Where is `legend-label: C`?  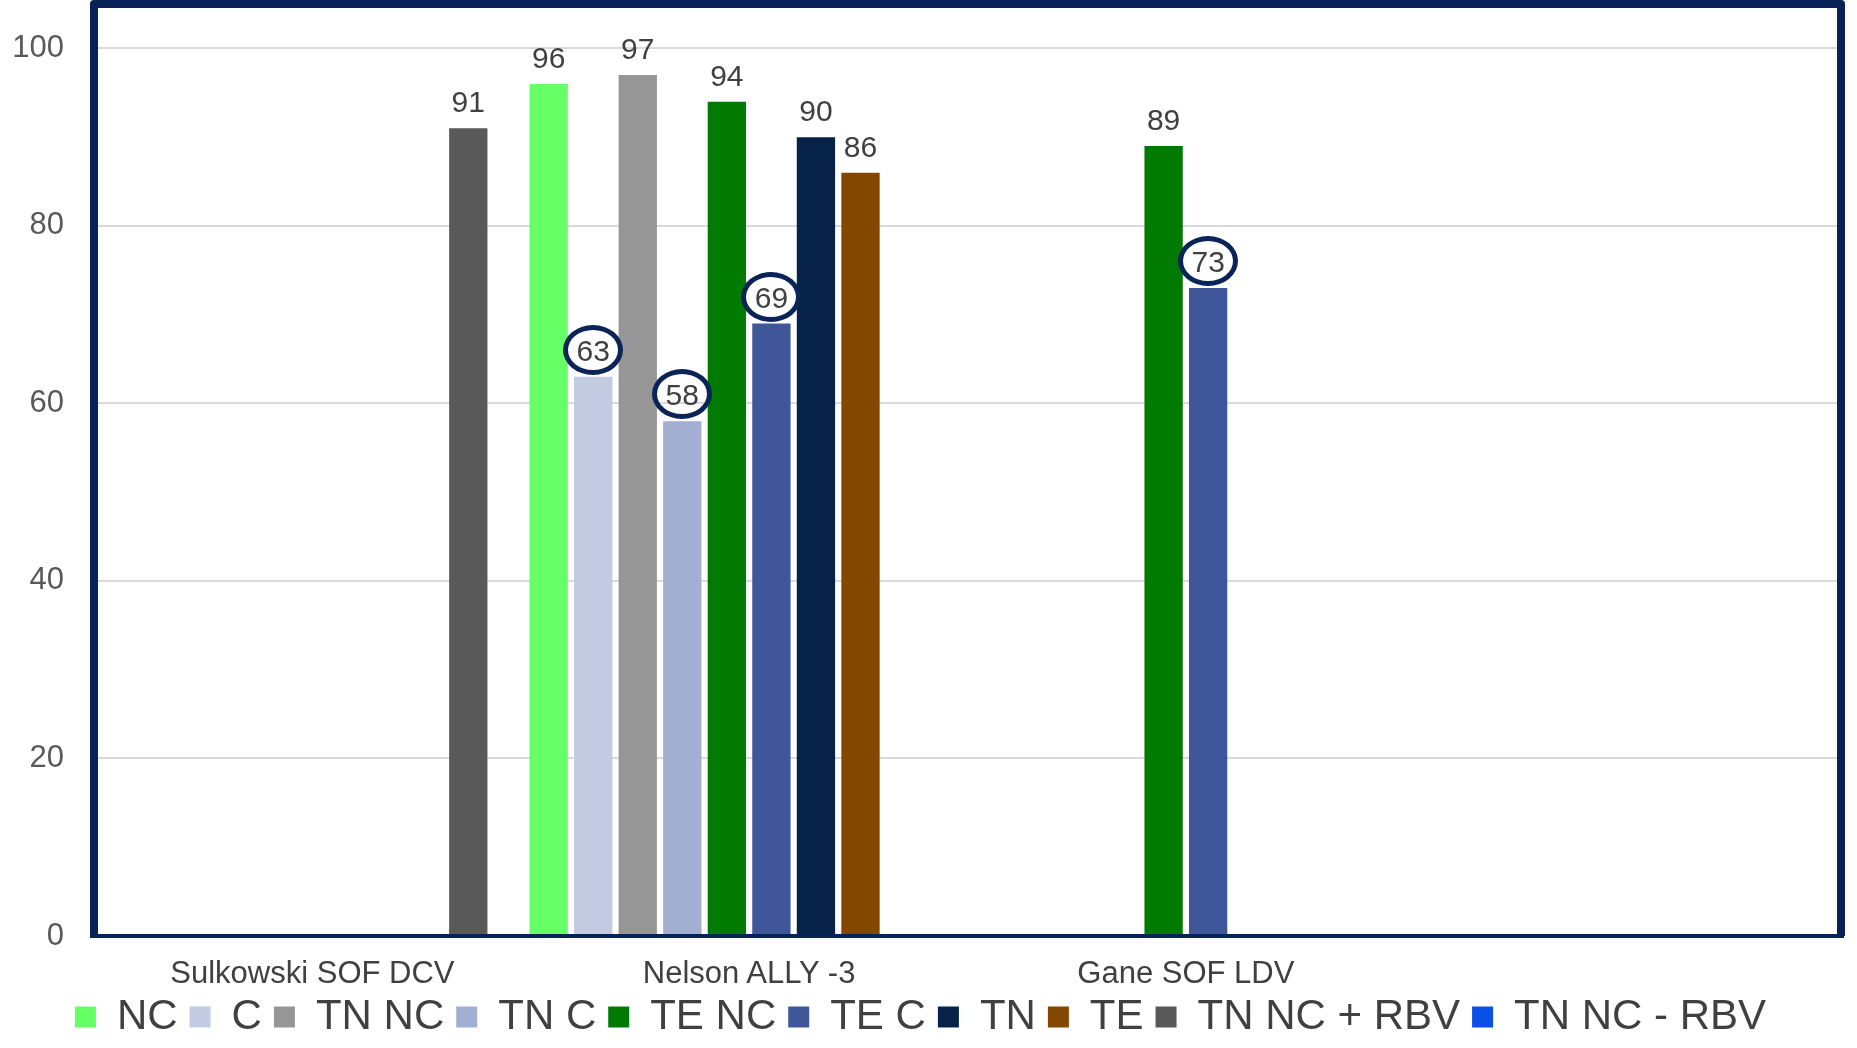
legend-label: C is located at coordinates (246, 1014).